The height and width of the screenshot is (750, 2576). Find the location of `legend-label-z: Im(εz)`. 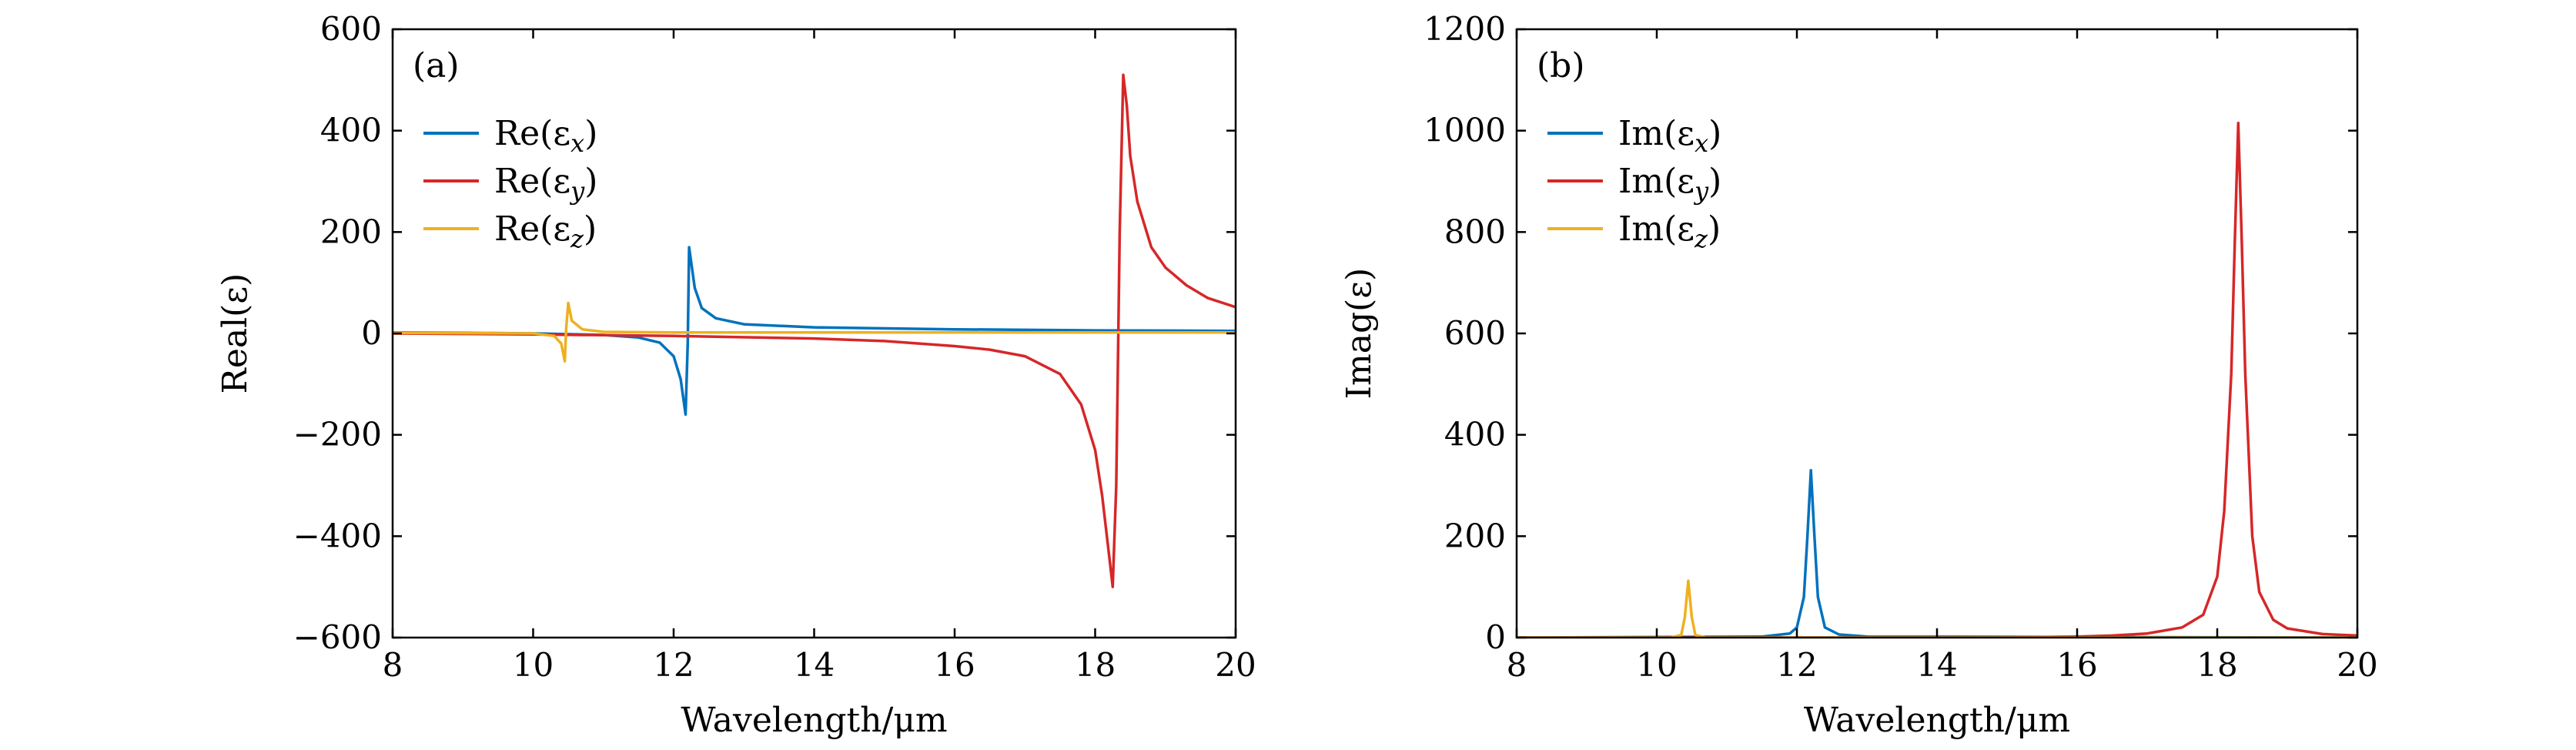

legend-label-z: Im(εz) is located at coordinates (1669, 231).